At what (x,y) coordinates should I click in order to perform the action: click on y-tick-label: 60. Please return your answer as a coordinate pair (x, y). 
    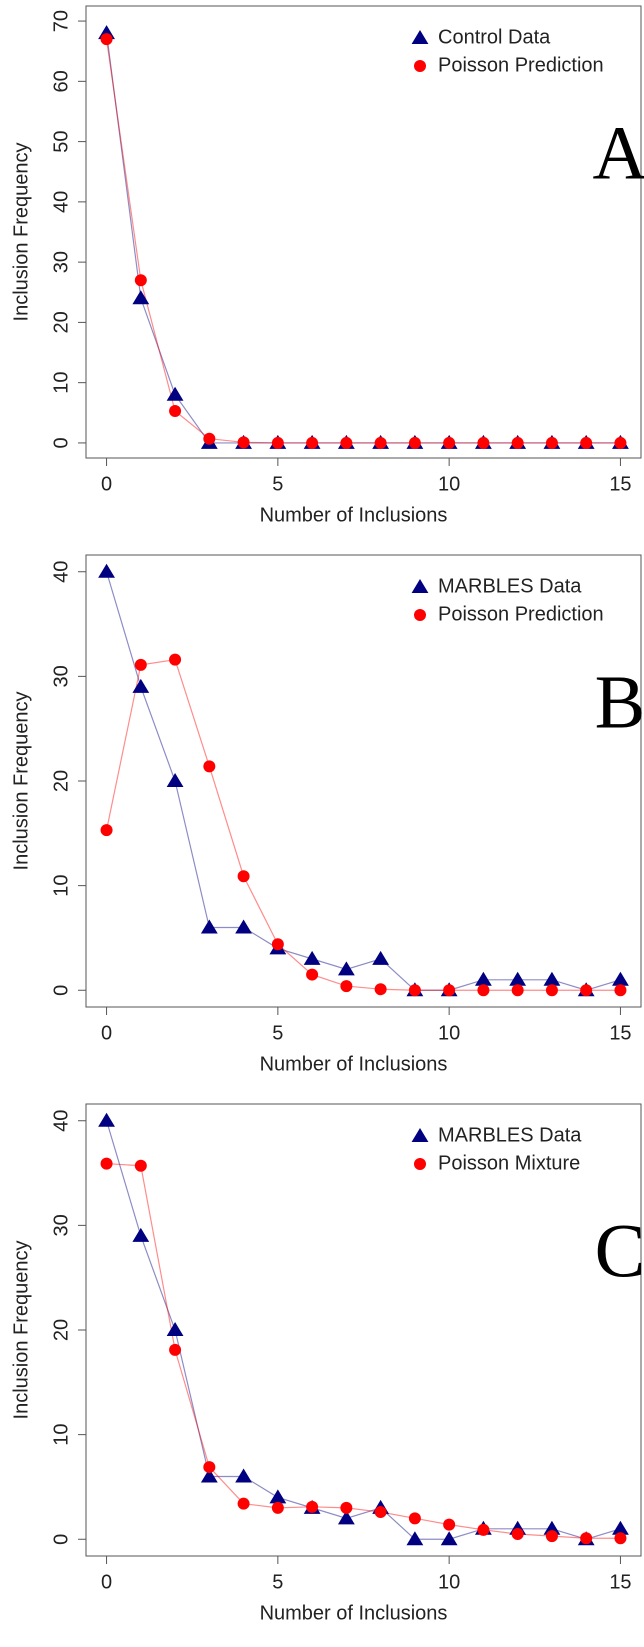
    Looking at the image, I should click on (61, 81).